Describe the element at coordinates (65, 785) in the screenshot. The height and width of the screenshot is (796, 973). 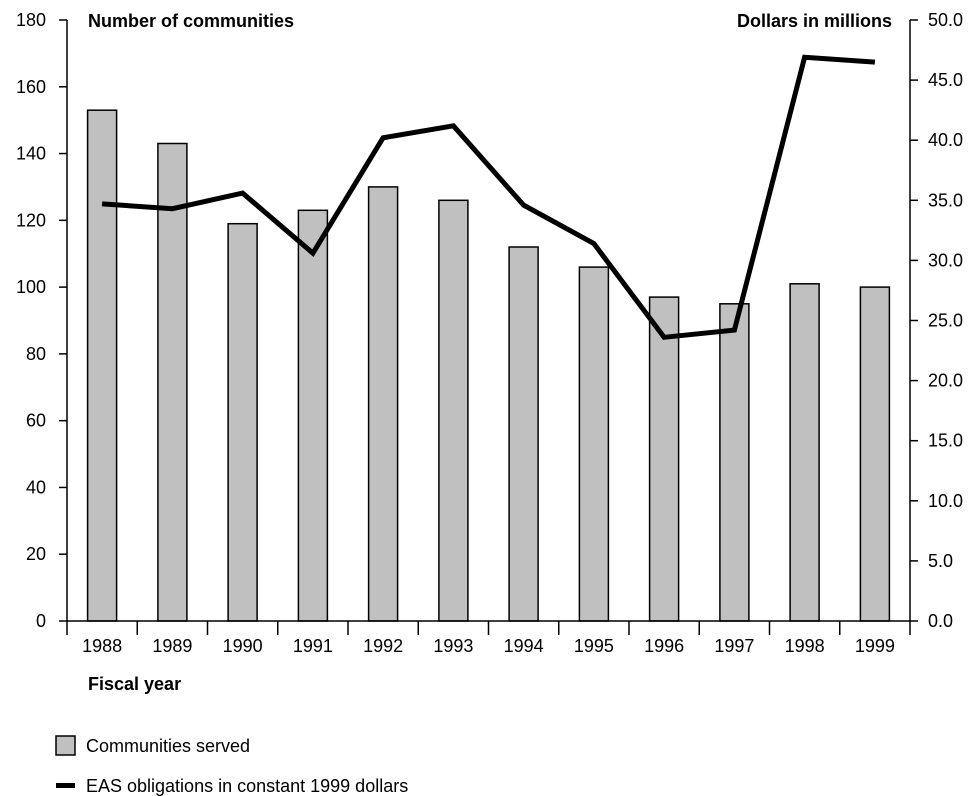
I see `legend-swatch-line` at that location.